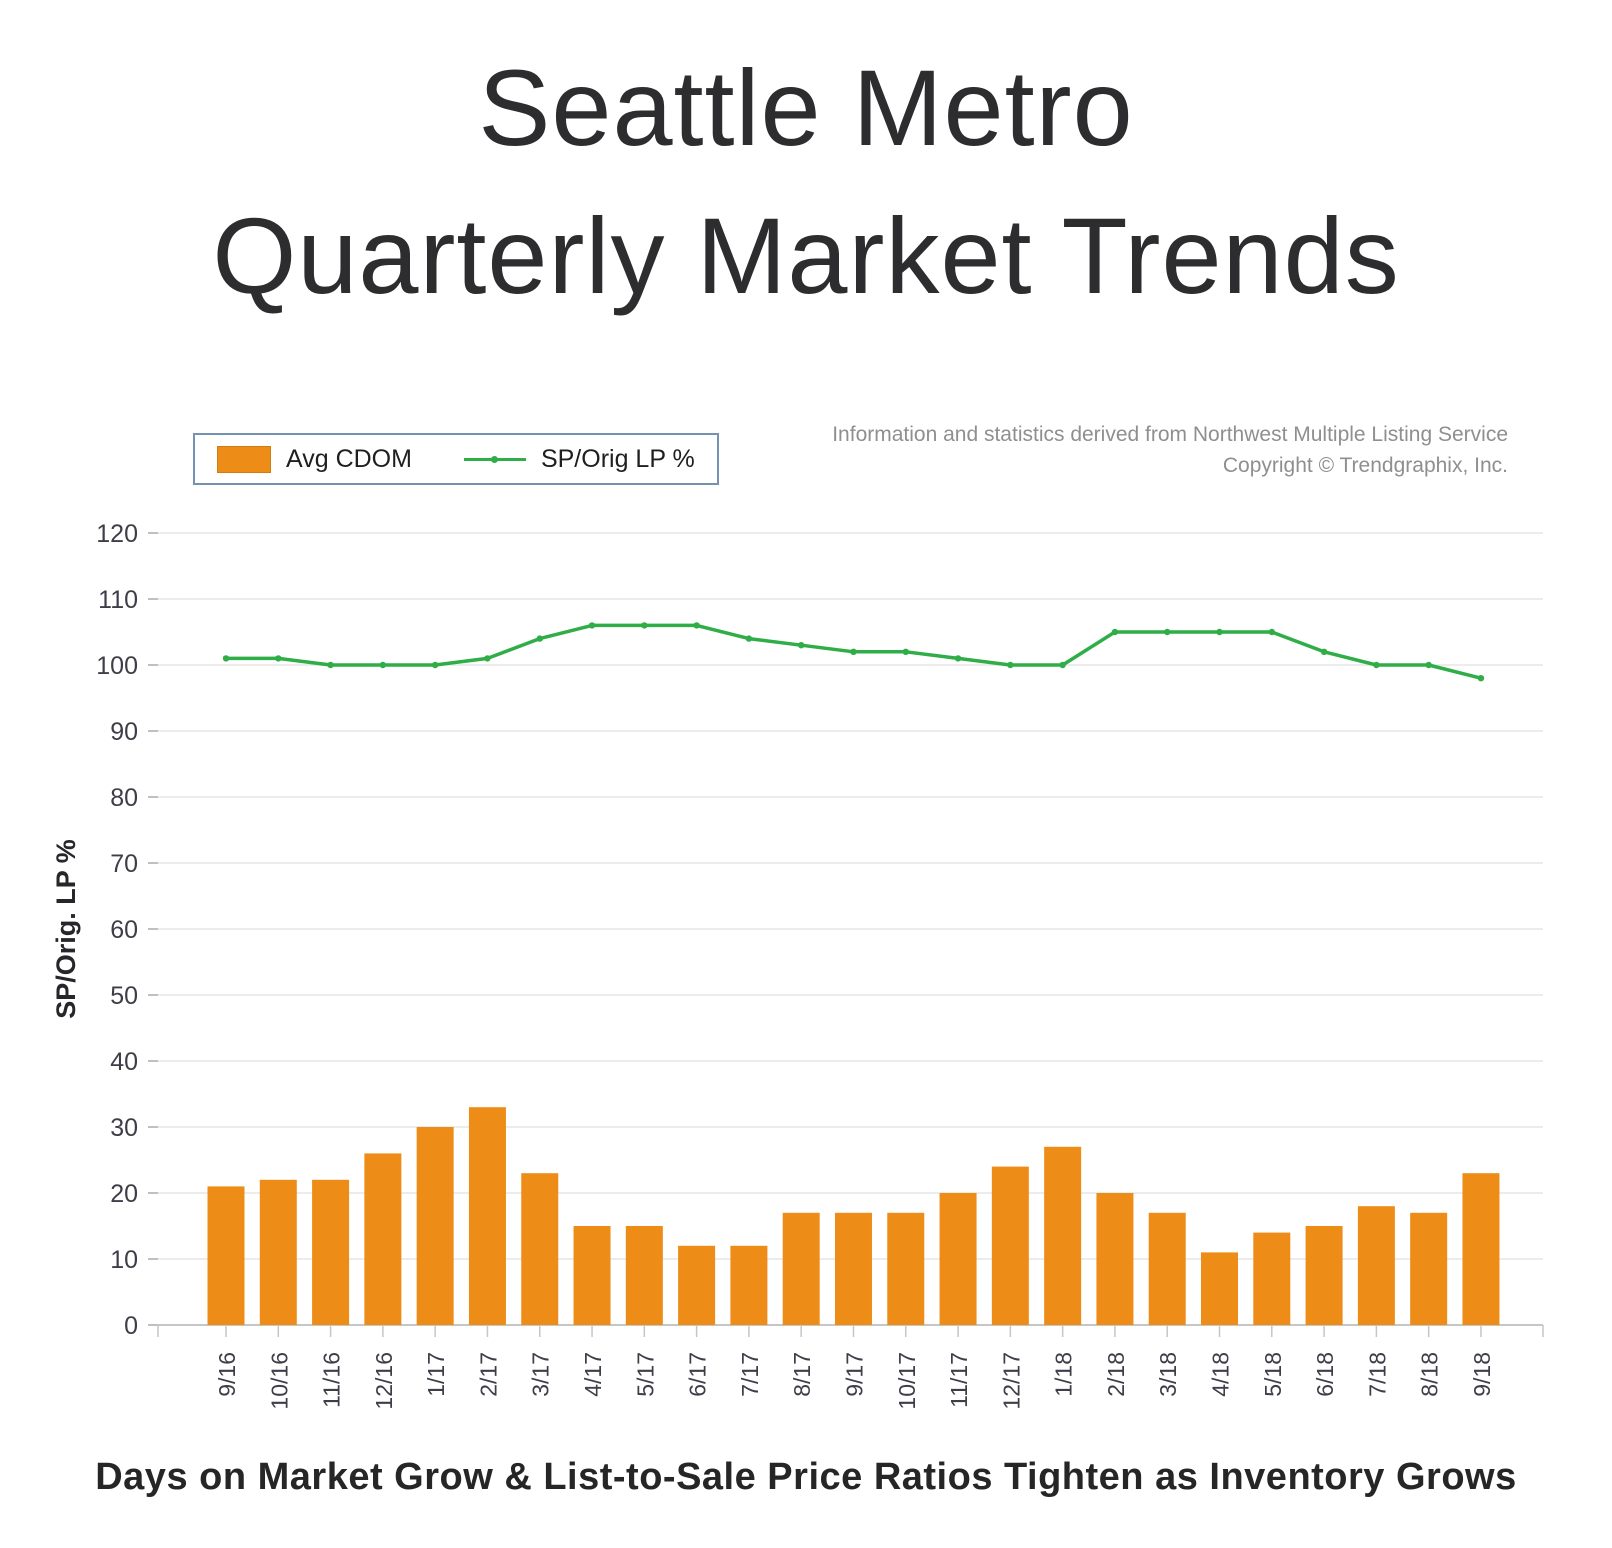 The image size is (1612, 1548). I want to click on legend-label-sp-orig-lp: SP/Orig LP %, so click(617, 458).